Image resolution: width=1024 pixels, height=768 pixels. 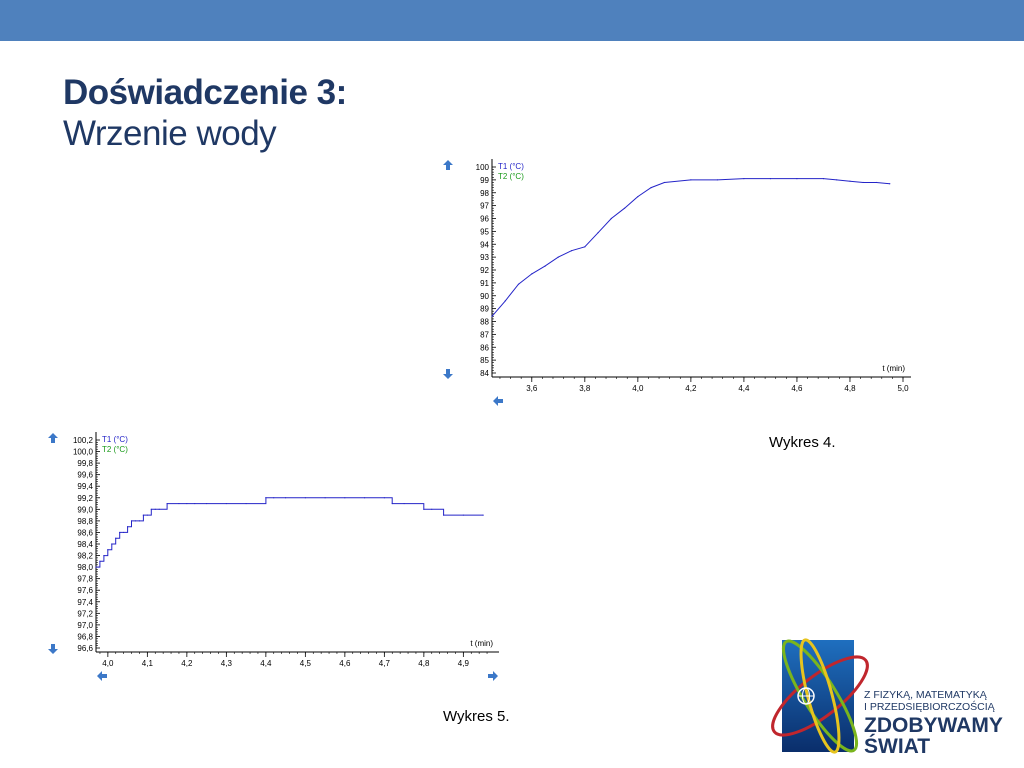 What do you see at coordinates (484, 257) in the screenshot?
I see `y-tick-label: 93` at bounding box center [484, 257].